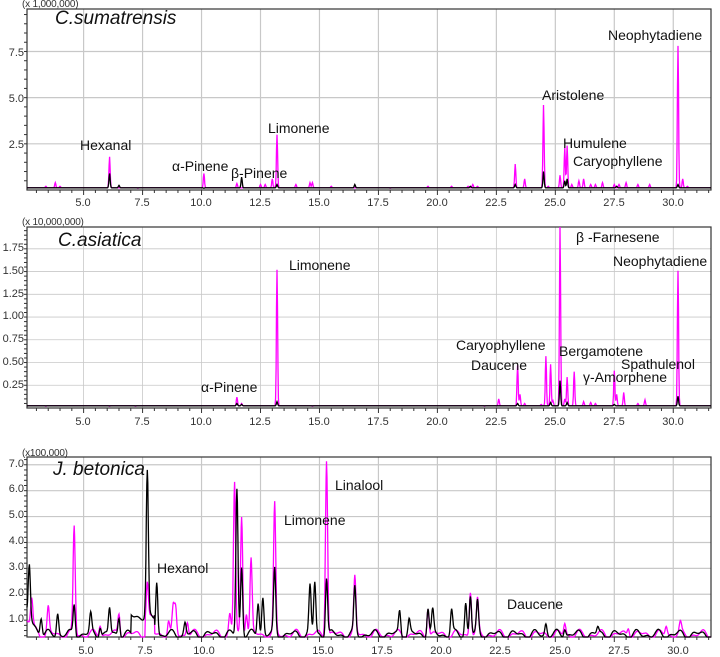 The width and height of the screenshot is (720, 657). What do you see at coordinates (16, 593) in the screenshot?
I see `y-tick-label: 2.0` at bounding box center [16, 593].